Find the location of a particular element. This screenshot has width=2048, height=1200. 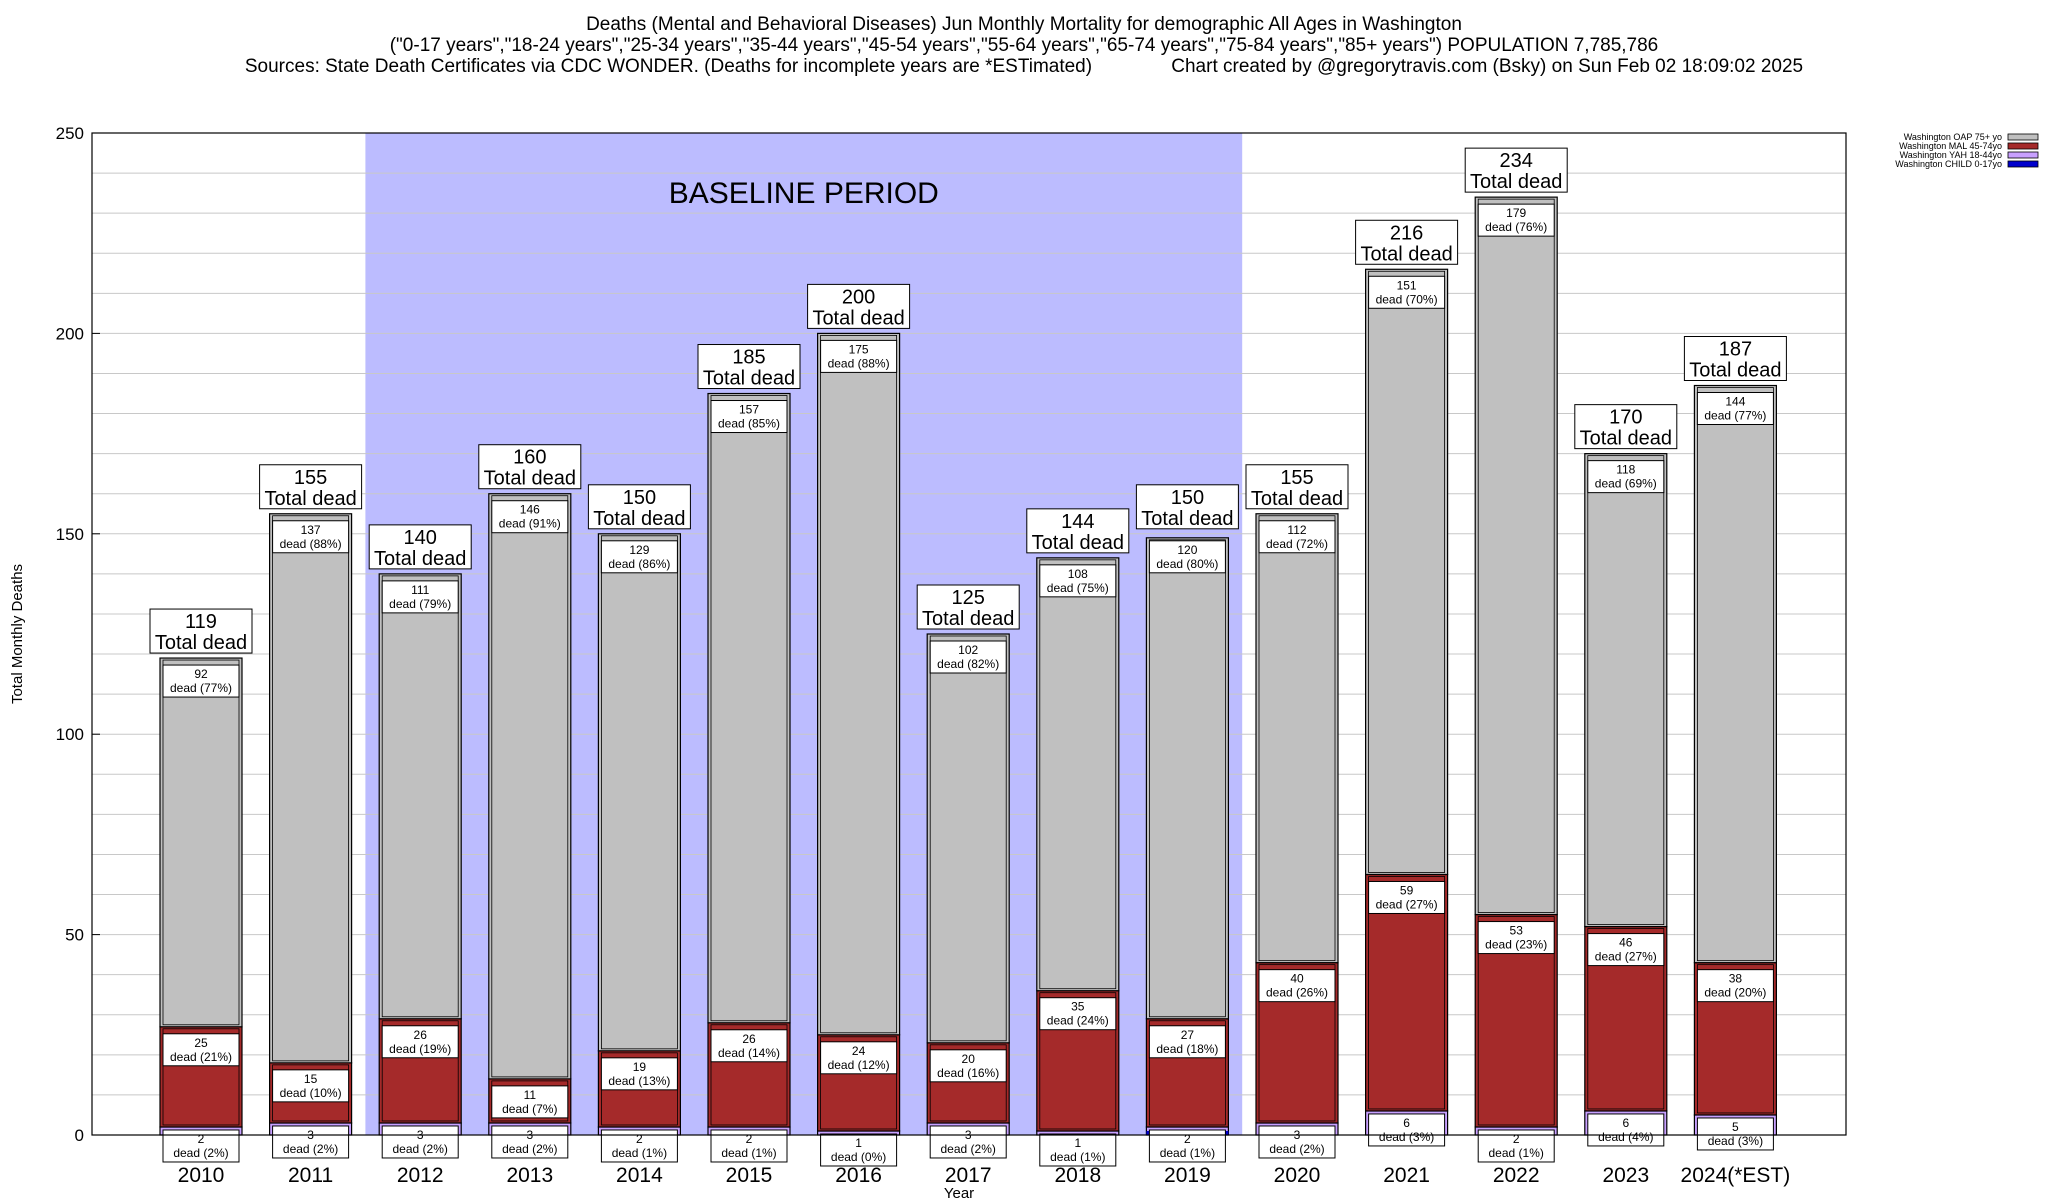

oap-label-value: 102 is located at coordinates (968, 650).